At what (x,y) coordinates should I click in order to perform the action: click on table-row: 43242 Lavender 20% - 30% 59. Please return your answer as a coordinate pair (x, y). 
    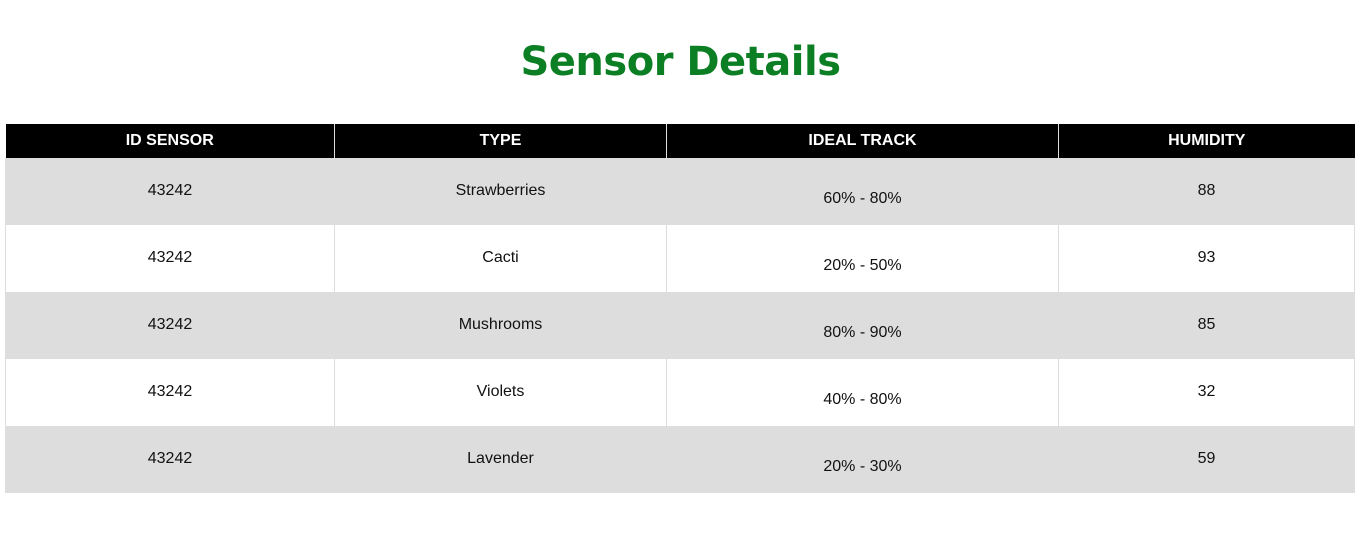
    Looking at the image, I should click on (680, 459).